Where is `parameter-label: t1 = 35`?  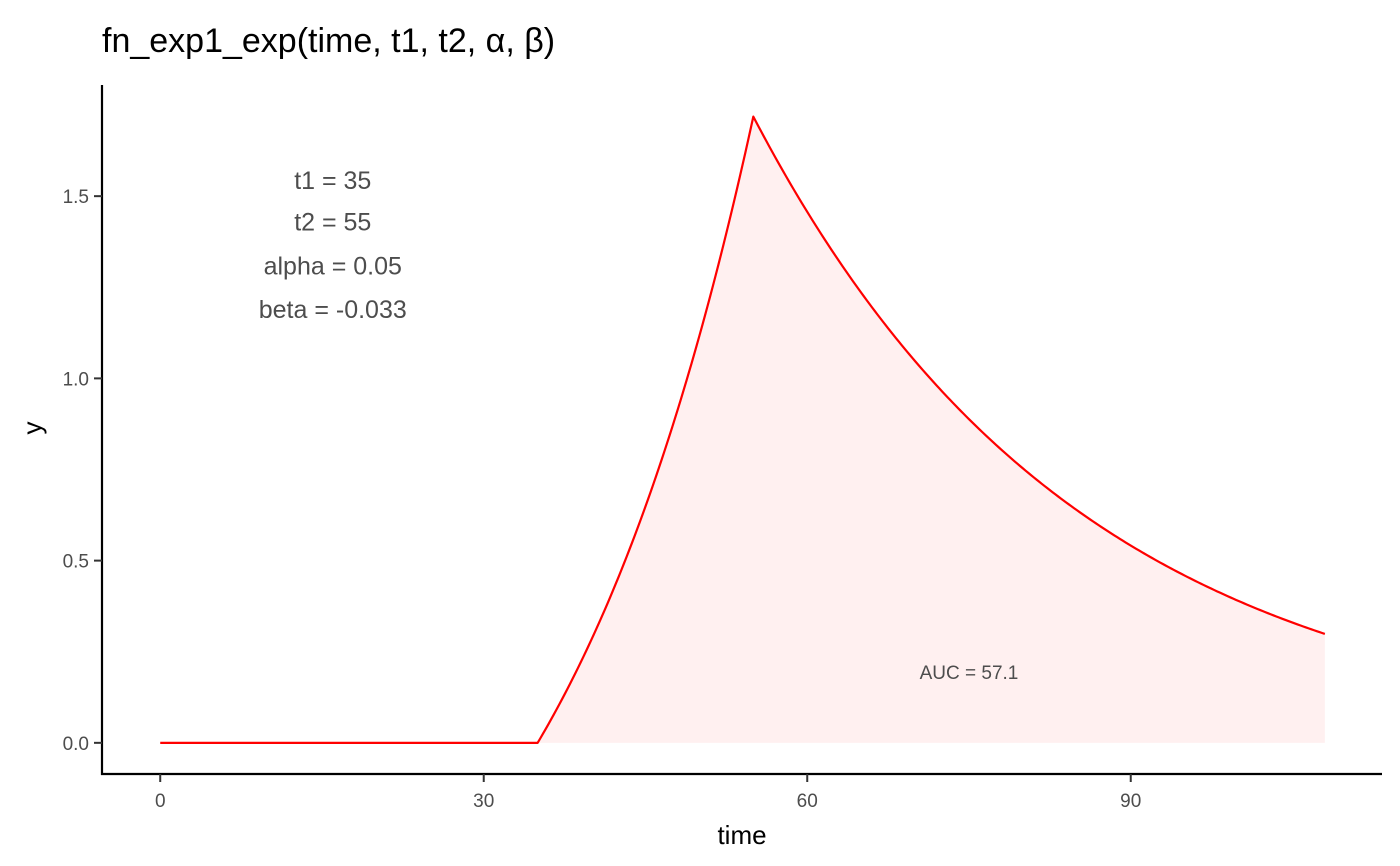
parameter-label: t1 = 35 is located at coordinates (332, 181).